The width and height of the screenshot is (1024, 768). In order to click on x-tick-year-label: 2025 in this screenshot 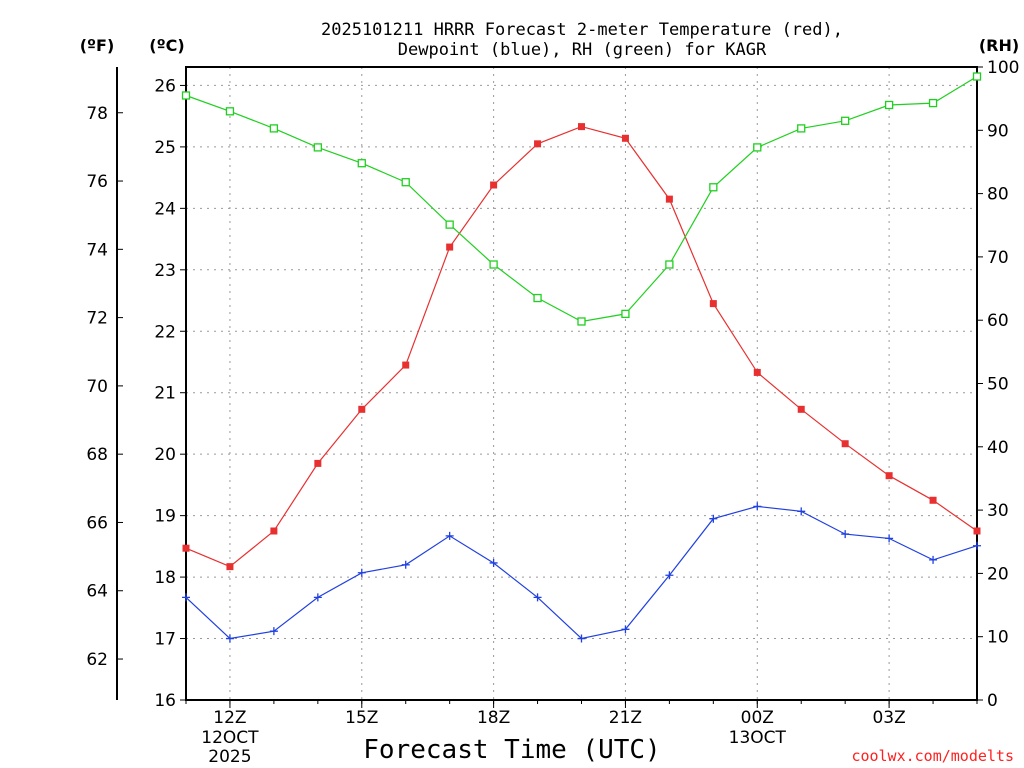, I will do `click(229, 757)`.